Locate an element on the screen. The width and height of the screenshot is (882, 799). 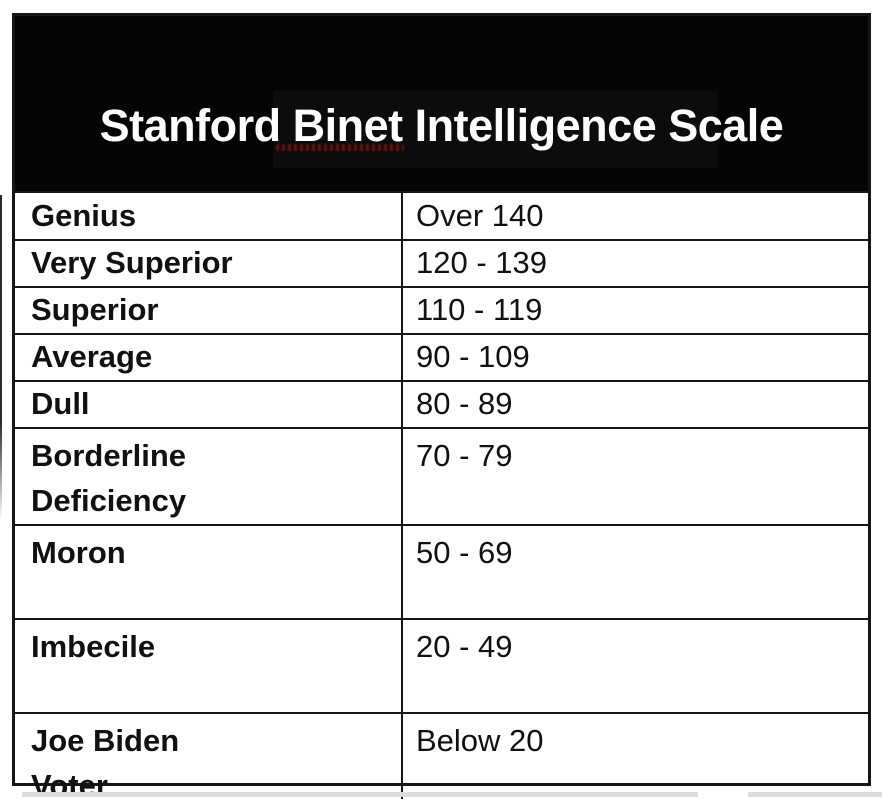
table-row: Superior 110 - 119 is located at coordinates (441, 309).